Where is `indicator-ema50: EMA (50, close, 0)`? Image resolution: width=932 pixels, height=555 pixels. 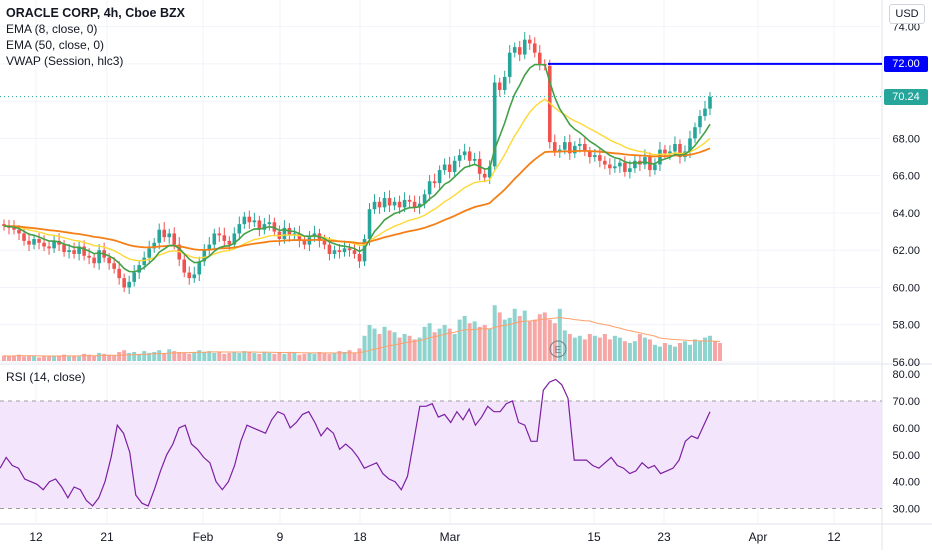 indicator-ema50: EMA (50, close, 0) is located at coordinates (55, 45).